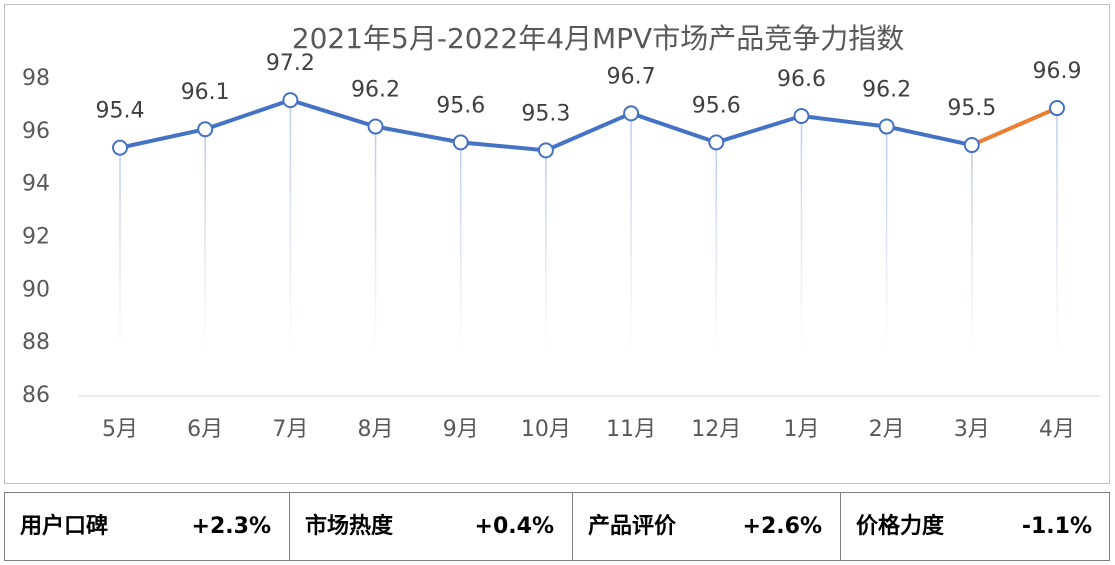 The height and width of the screenshot is (565, 1115). What do you see at coordinates (461, 429) in the screenshot?
I see `x-tick-label: 9月` at bounding box center [461, 429].